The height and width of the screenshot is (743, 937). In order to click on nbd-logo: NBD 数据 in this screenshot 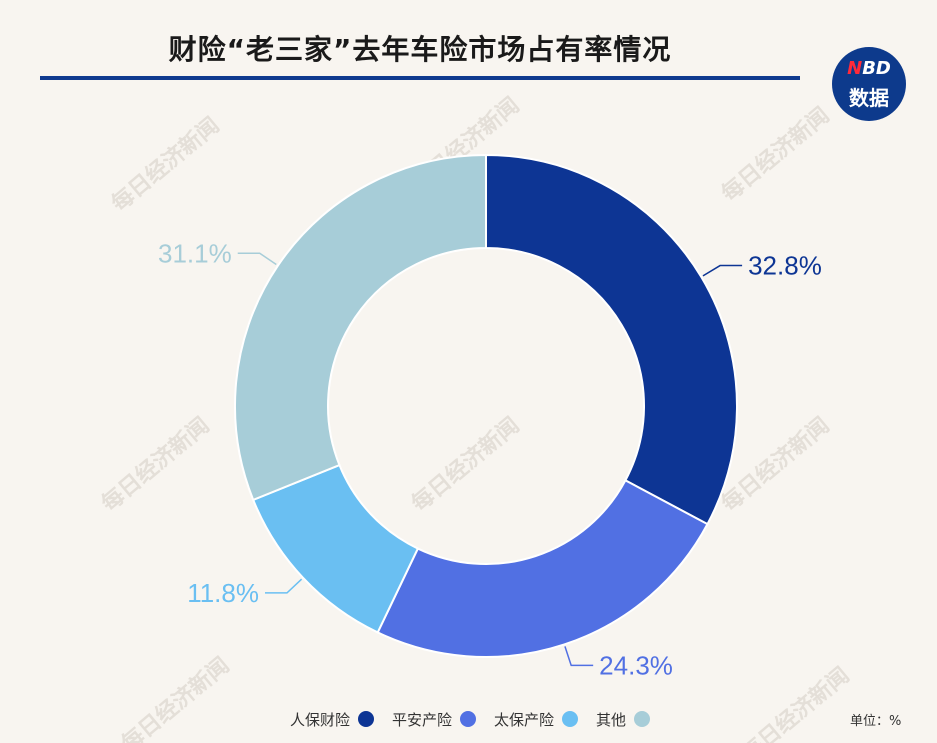, I will do `click(869, 84)`.